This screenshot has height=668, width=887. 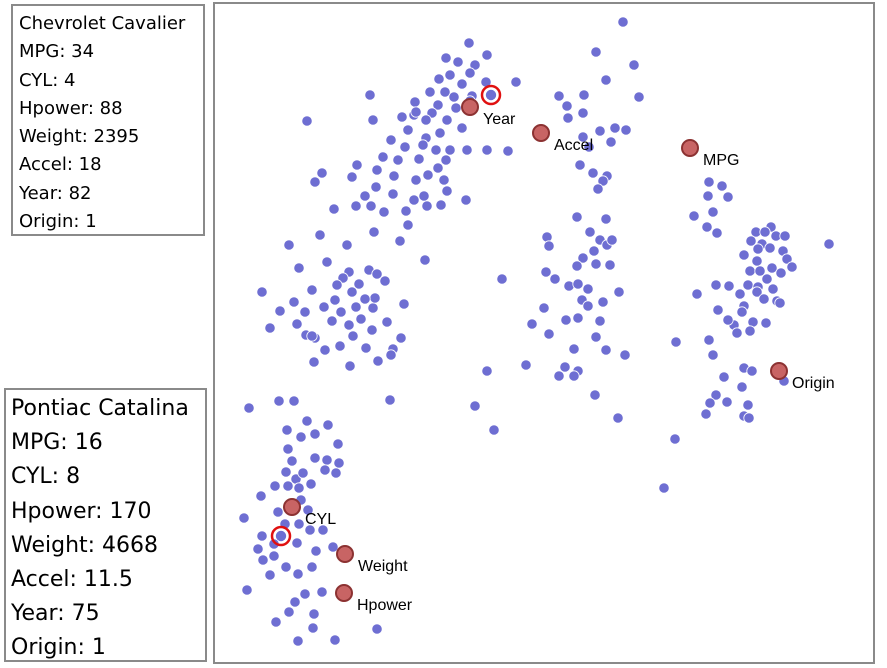 I want to click on anchor-origin: Origin, so click(x=802, y=377).